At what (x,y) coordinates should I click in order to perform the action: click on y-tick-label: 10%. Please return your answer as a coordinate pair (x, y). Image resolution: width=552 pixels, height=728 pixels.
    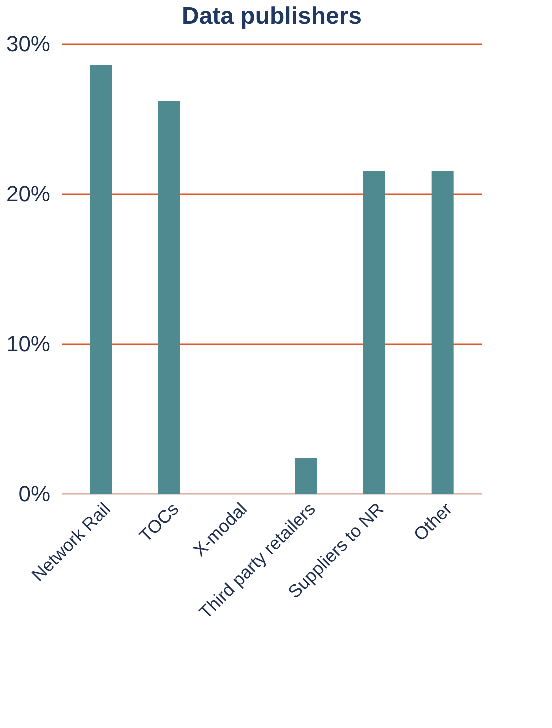
    Looking at the image, I should click on (28, 344).